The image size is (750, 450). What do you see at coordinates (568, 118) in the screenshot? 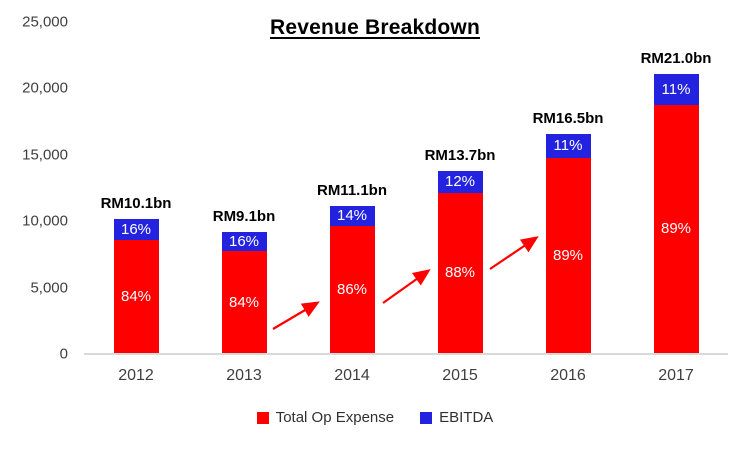
I see `total-value-label: RM16.5bn` at bounding box center [568, 118].